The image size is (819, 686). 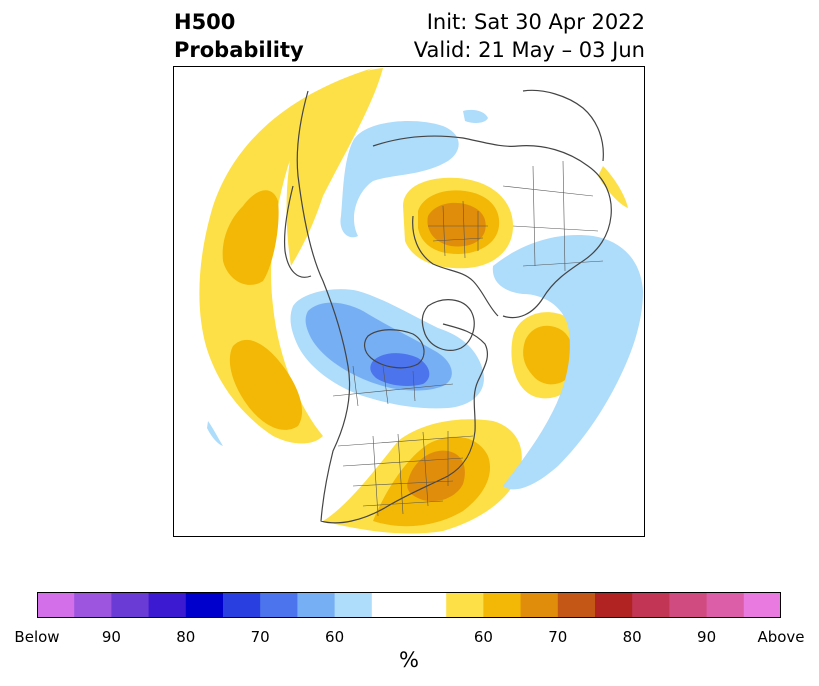 I want to click on colorbar-tick-label: Above, so click(x=781, y=637).